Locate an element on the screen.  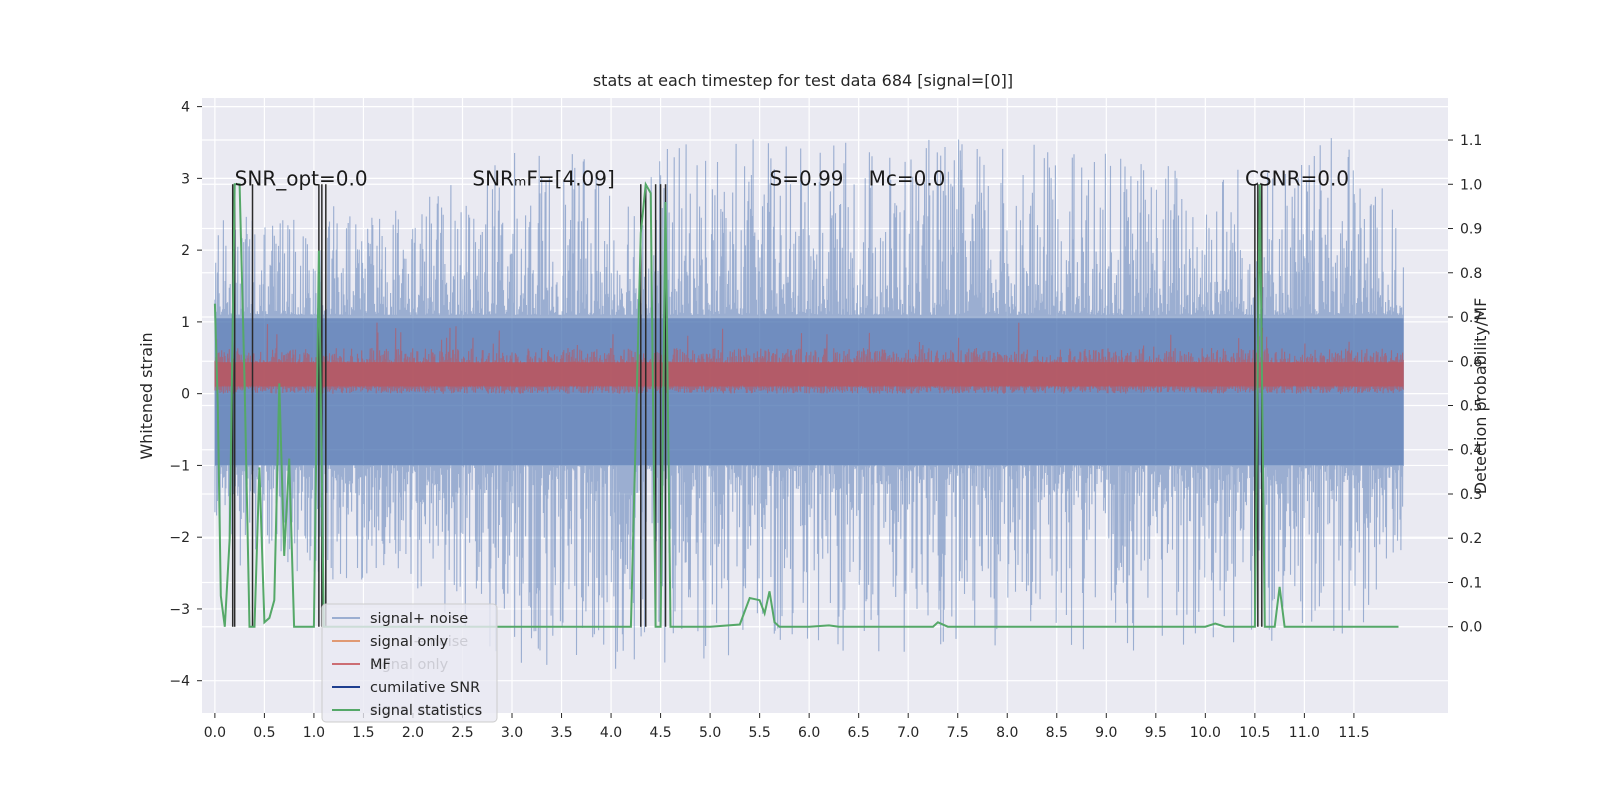
x-tick-label: 1.0 is located at coordinates (314, 733).